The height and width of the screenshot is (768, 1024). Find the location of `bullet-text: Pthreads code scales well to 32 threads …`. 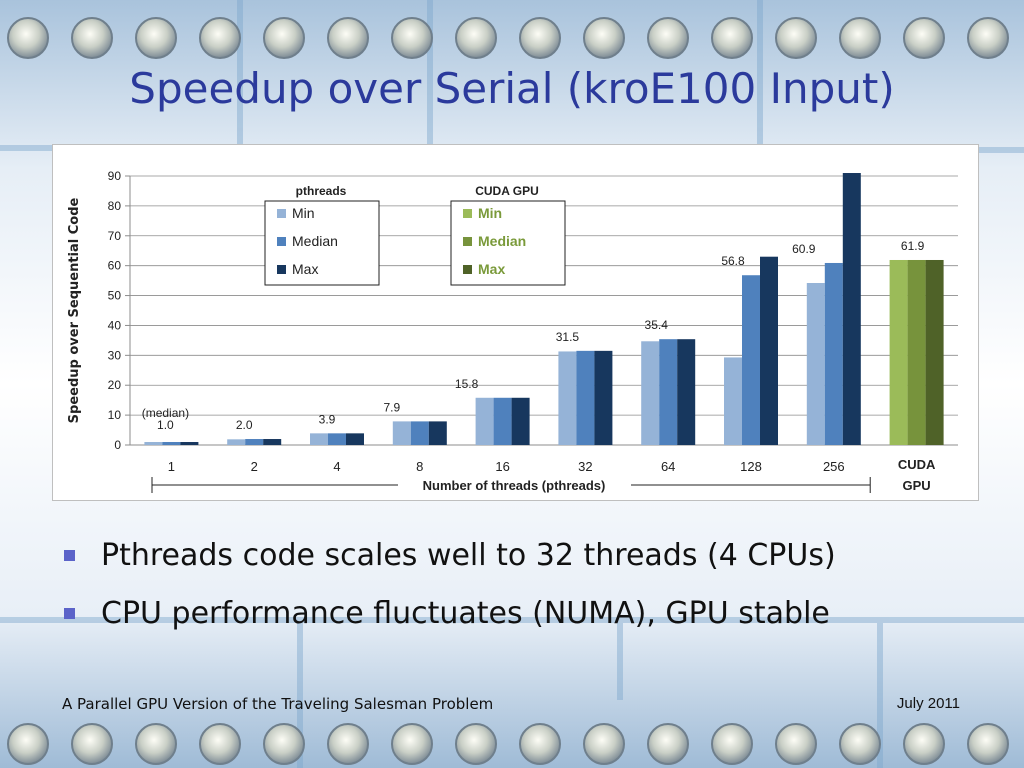

bullet-text: Pthreads code scales well to 32 threads … is located at coordinates (468, 555).